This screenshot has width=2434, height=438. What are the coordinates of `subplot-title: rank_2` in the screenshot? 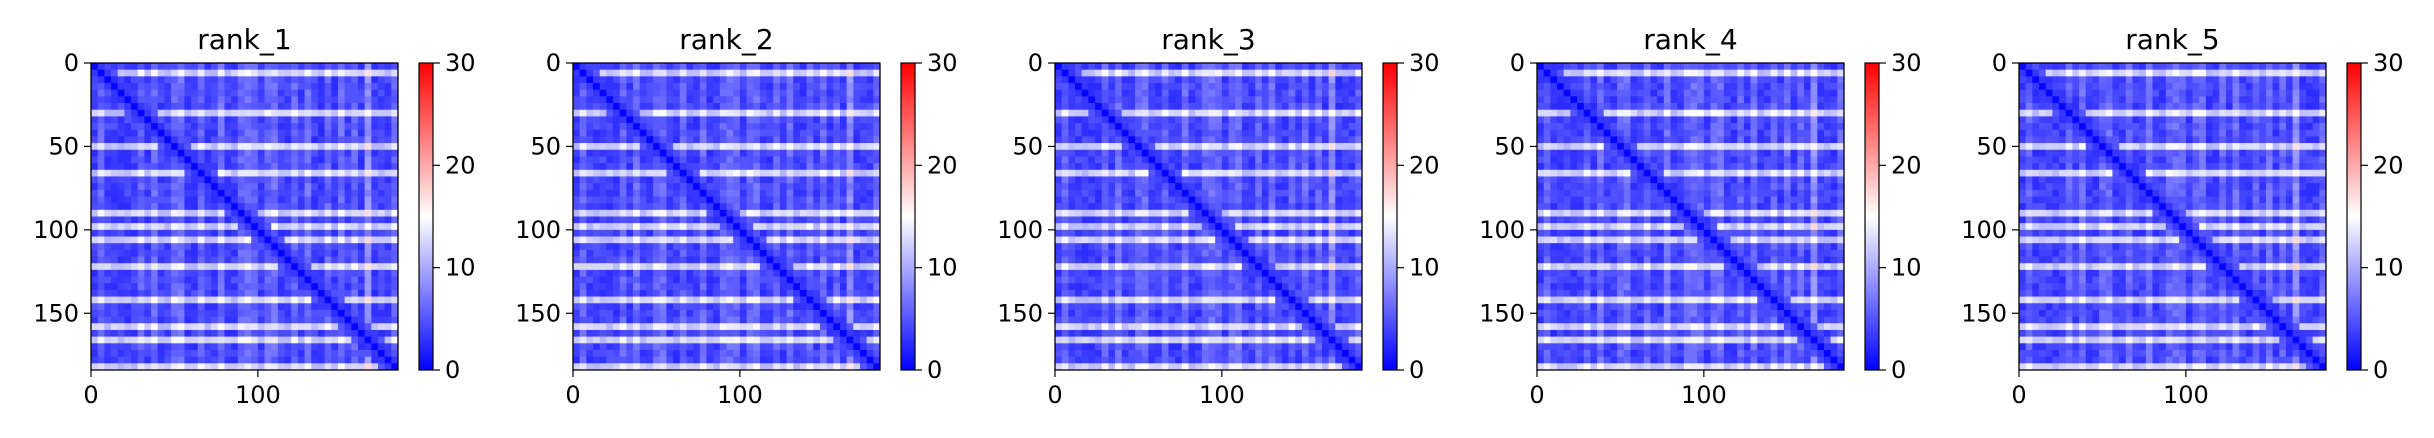 It's located at (726, 39).